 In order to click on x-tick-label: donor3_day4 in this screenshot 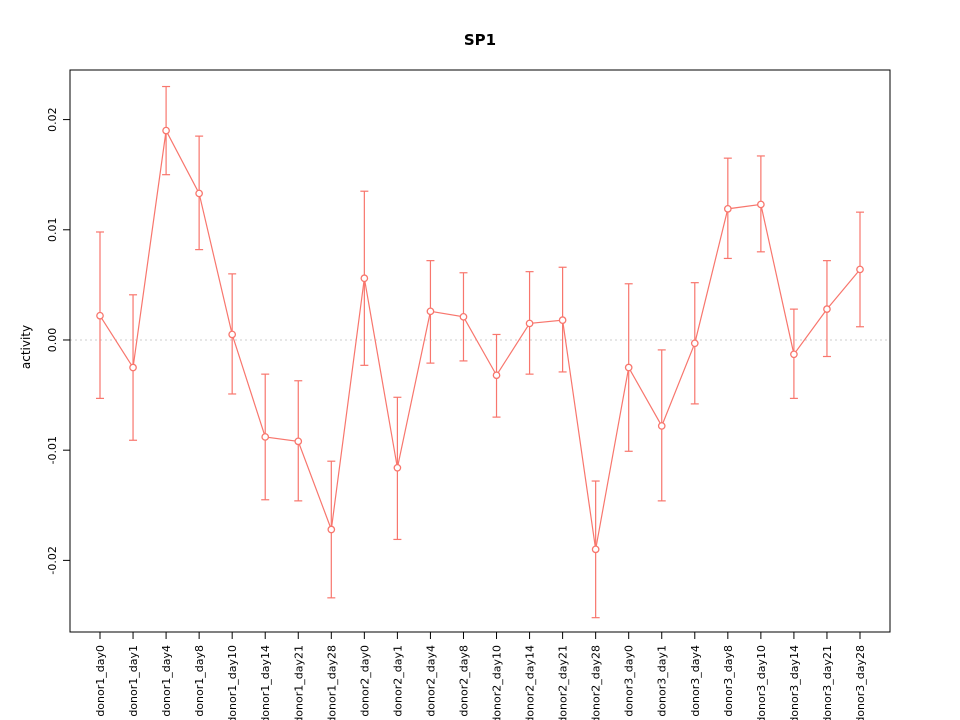, I will do `click(695, 681)`.